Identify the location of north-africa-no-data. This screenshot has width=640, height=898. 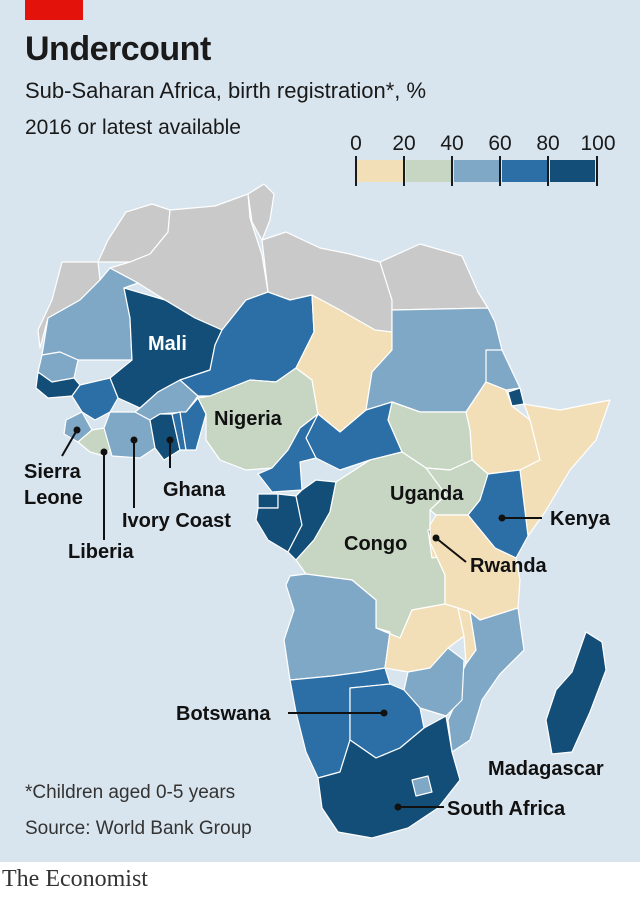
(263, 266).